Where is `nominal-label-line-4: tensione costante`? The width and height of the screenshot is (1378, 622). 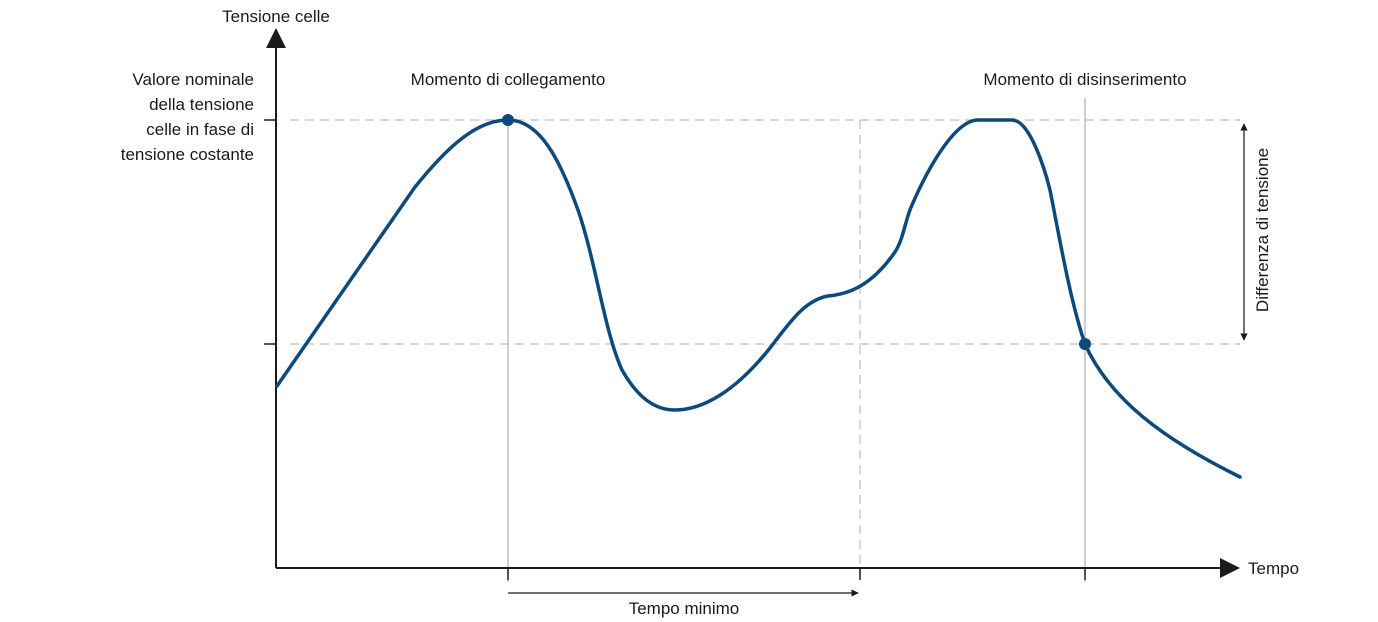 nominal-label-line-4: tensione costante is located at coordinates (187, 154).